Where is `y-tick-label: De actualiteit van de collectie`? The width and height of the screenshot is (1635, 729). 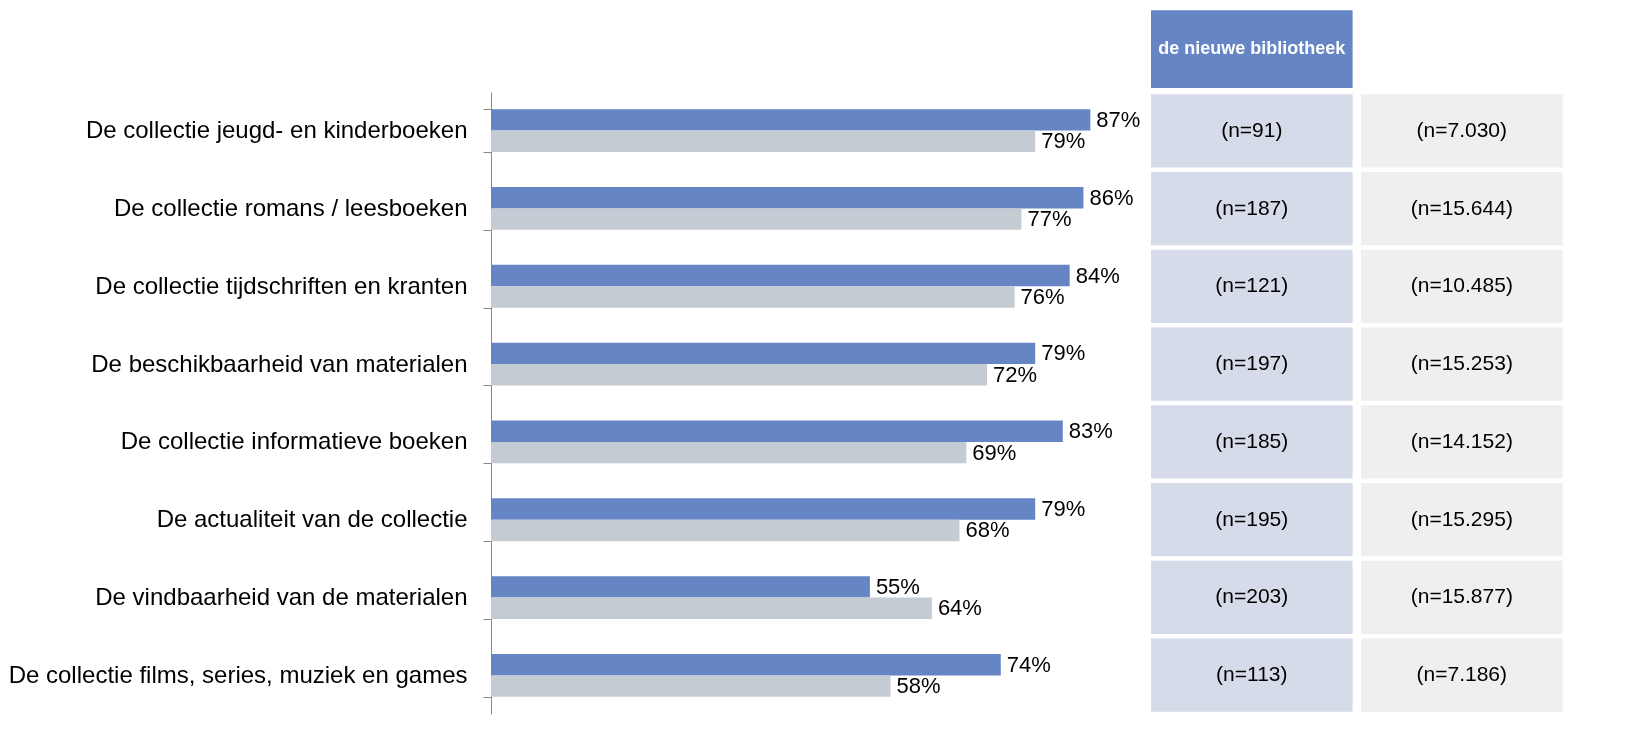 y-tick-label: De actualiteit van de collectie is located at coordinates (312, 519).